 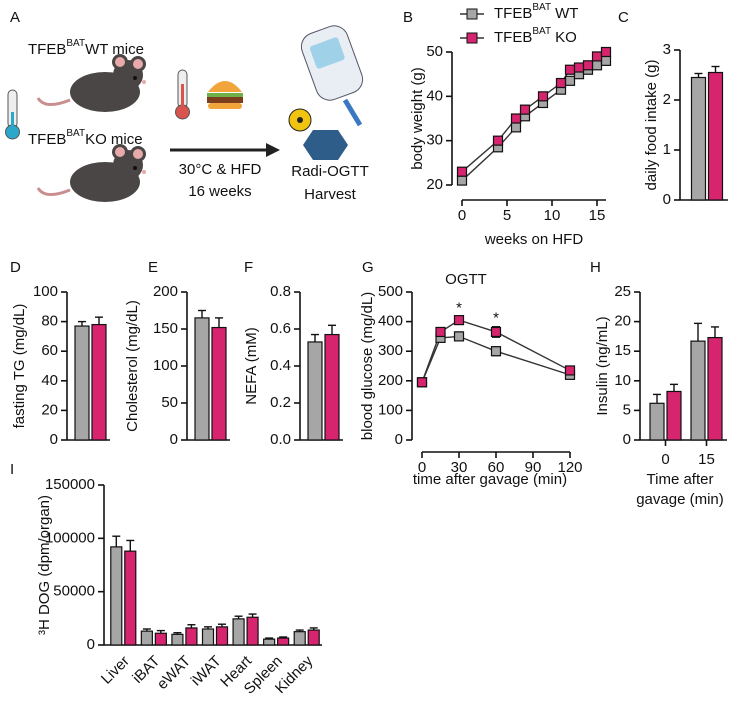 What do you see at coordinates (153, 267) in the screenshot?
I see `panel-letter: E` at bounding box center [153, 267].